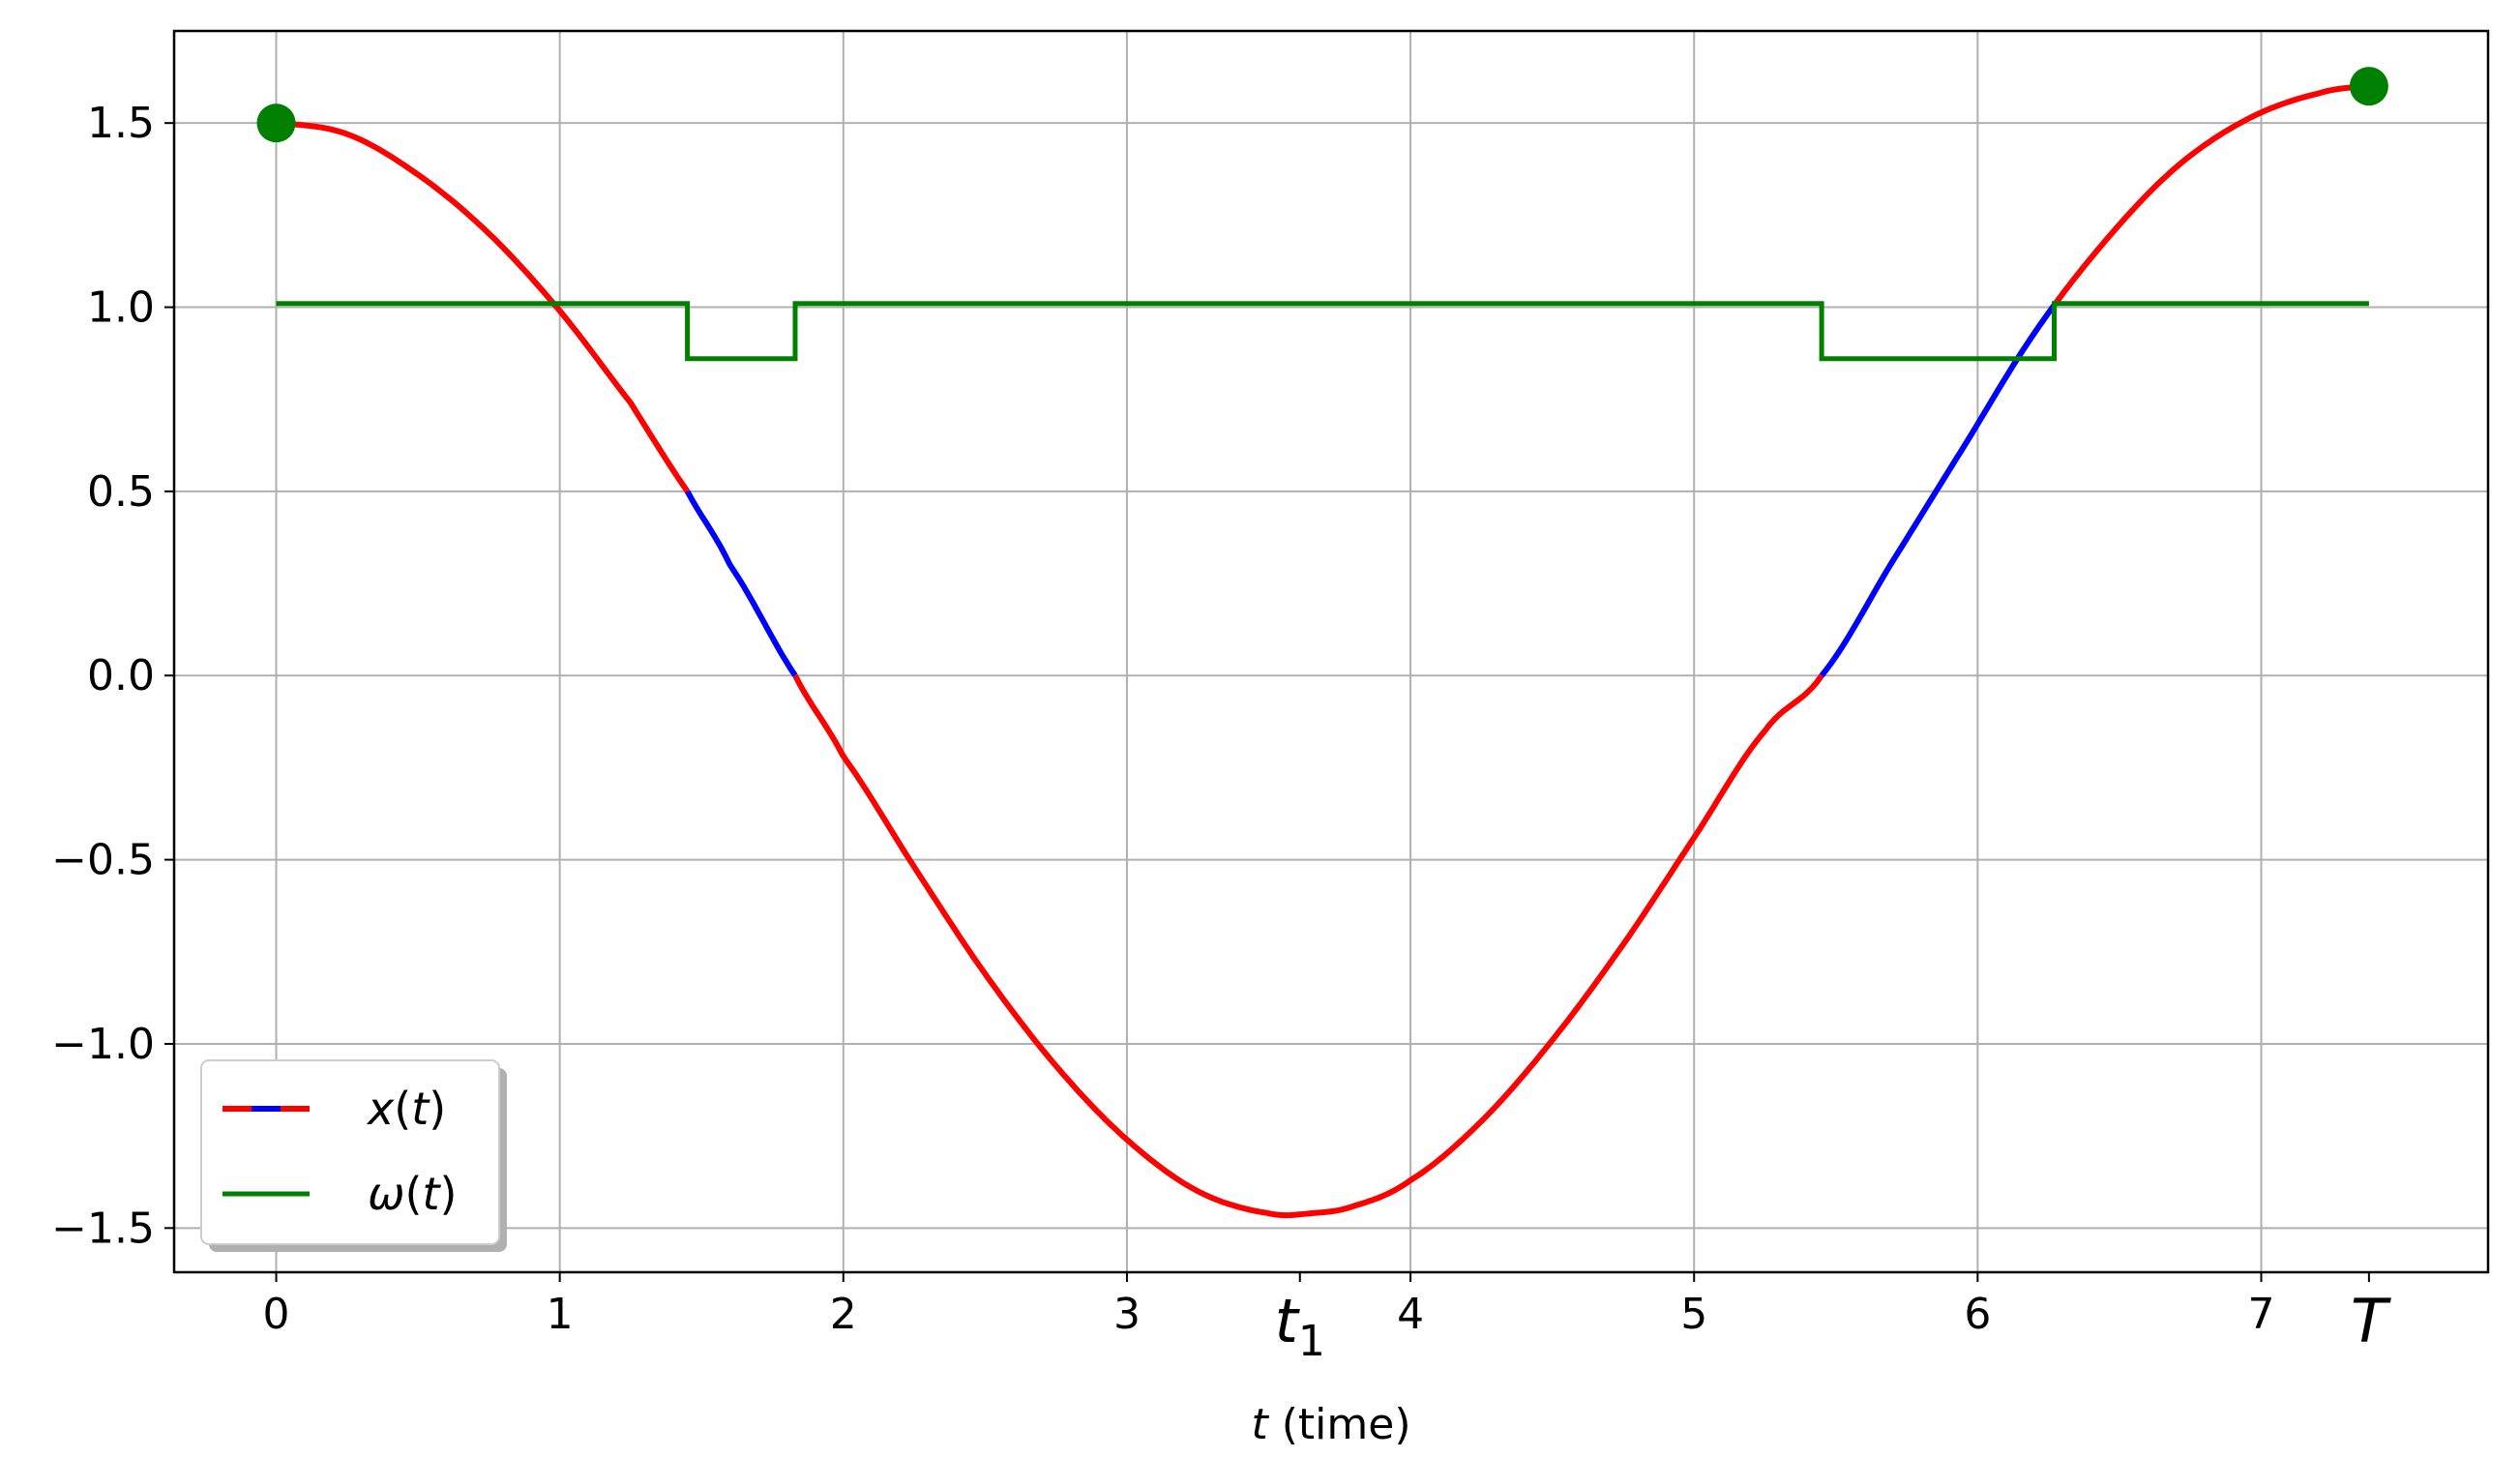 The image size is (2520, 1458). Describe the element at coordinates (1978, 1314) in the screenshot. I see `x-tick-label: 6` at that location.